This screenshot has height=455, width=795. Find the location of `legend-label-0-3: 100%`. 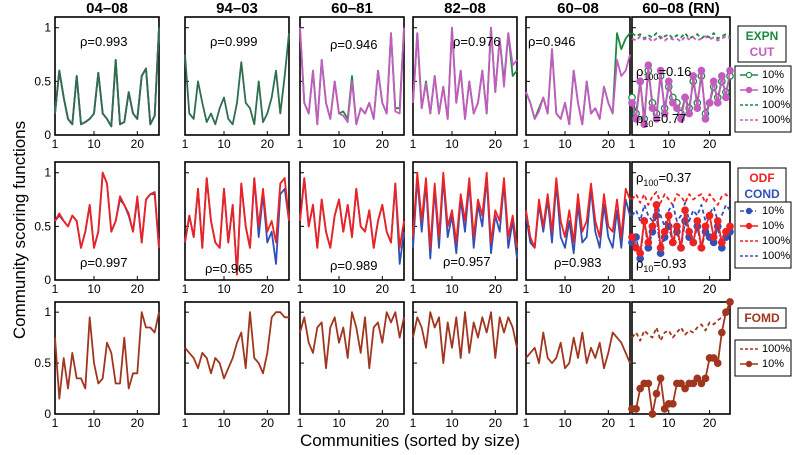

legend-label-0-3: 100% is located at coordinates (776, 120).